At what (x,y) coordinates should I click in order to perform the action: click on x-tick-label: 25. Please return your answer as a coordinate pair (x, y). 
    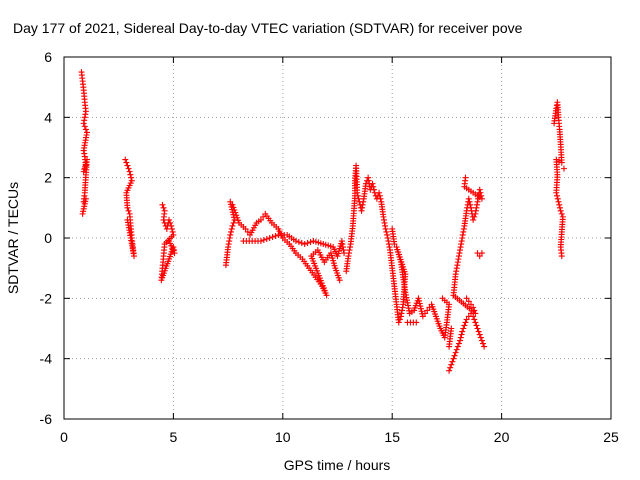
    Looking at the image, I should click on (611, 437).